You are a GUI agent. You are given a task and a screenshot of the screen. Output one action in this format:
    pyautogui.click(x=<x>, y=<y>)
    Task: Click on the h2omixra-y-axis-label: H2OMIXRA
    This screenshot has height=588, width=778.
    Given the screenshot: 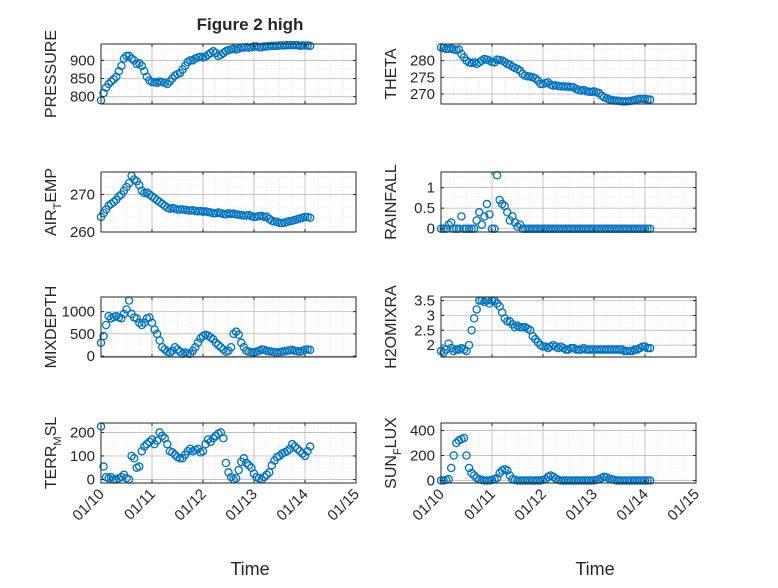 What is the action you would take?
    pyautogui.click(x=391, y=327)
    